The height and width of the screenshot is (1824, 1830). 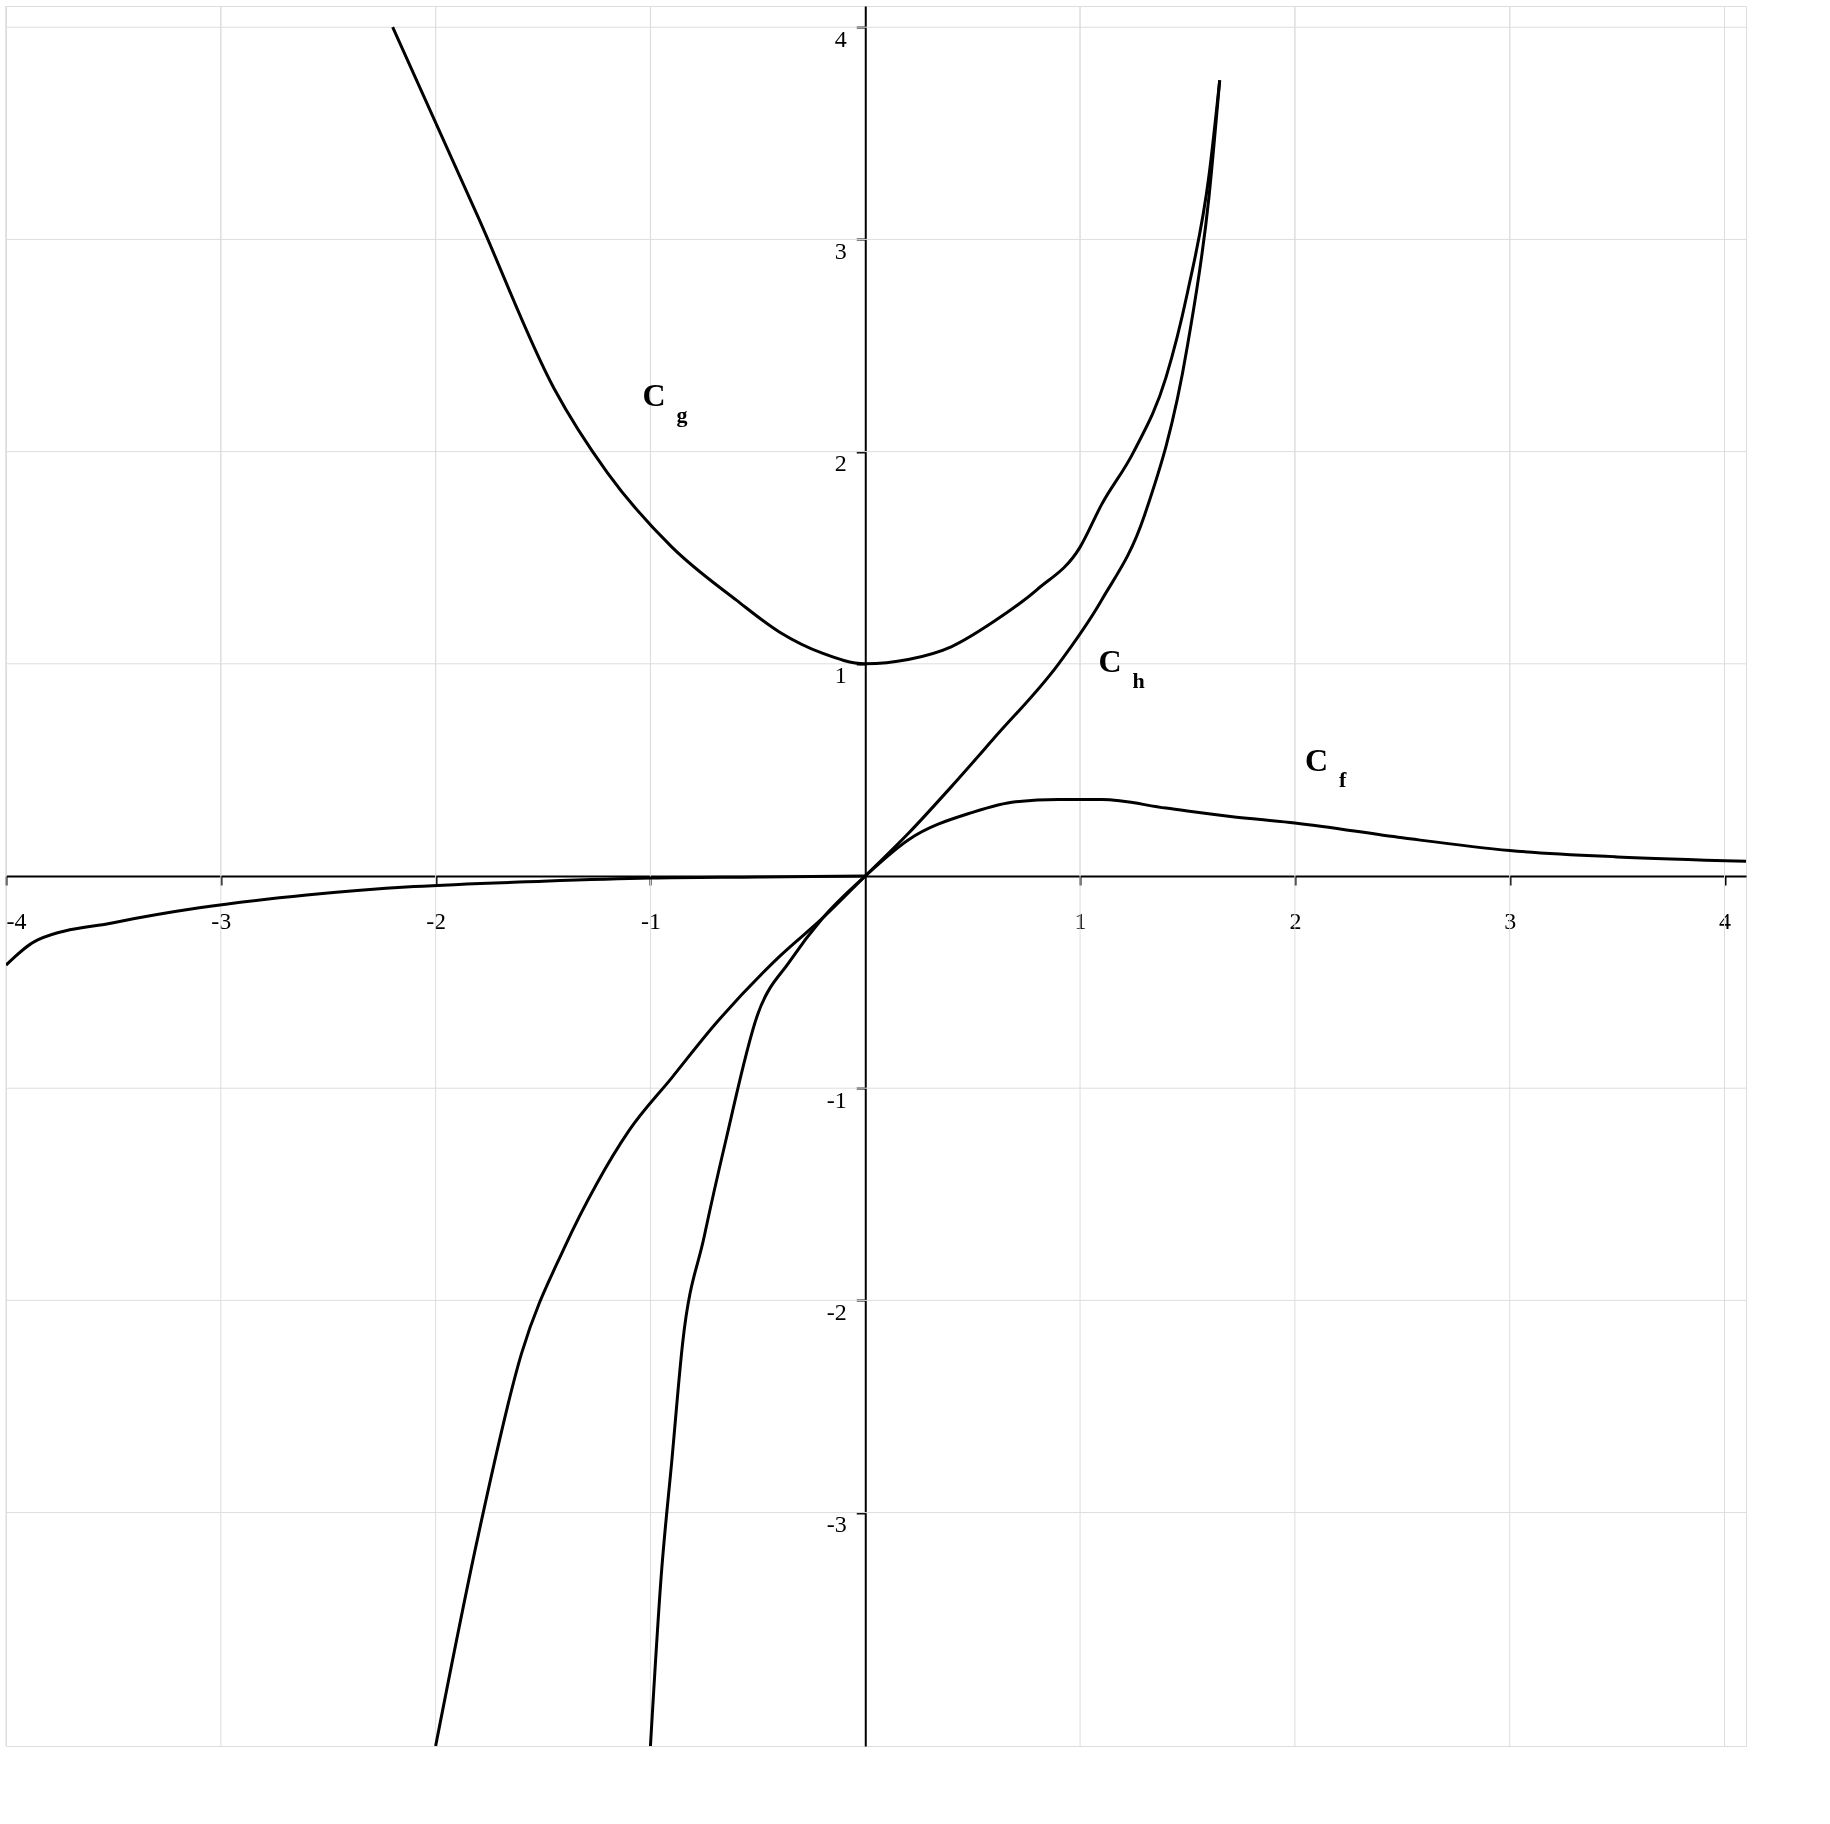 What do you see at coordinates (221, 920) in the screenshot?
I see `x-tick-label: -3` at bounding box center [221, 920].